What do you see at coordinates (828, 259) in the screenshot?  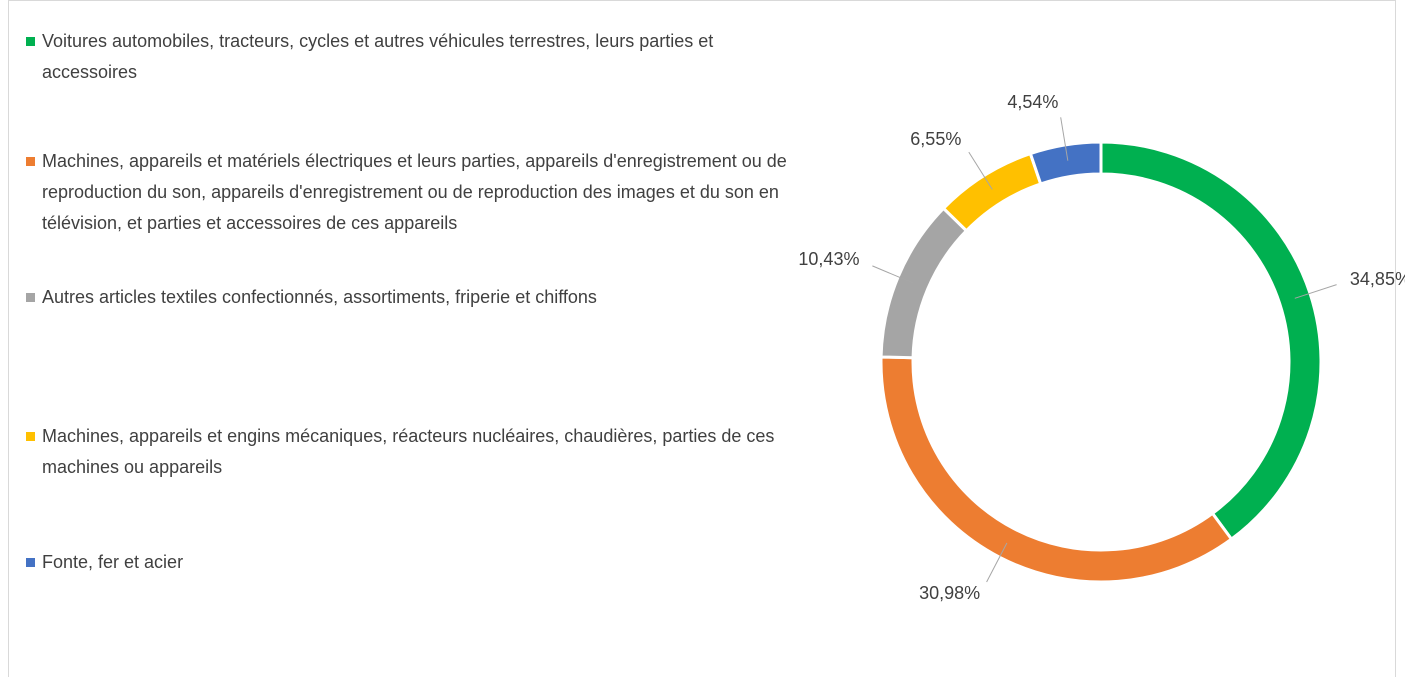 I see `data-label: 10,43%` at bounding box center [828, 259].